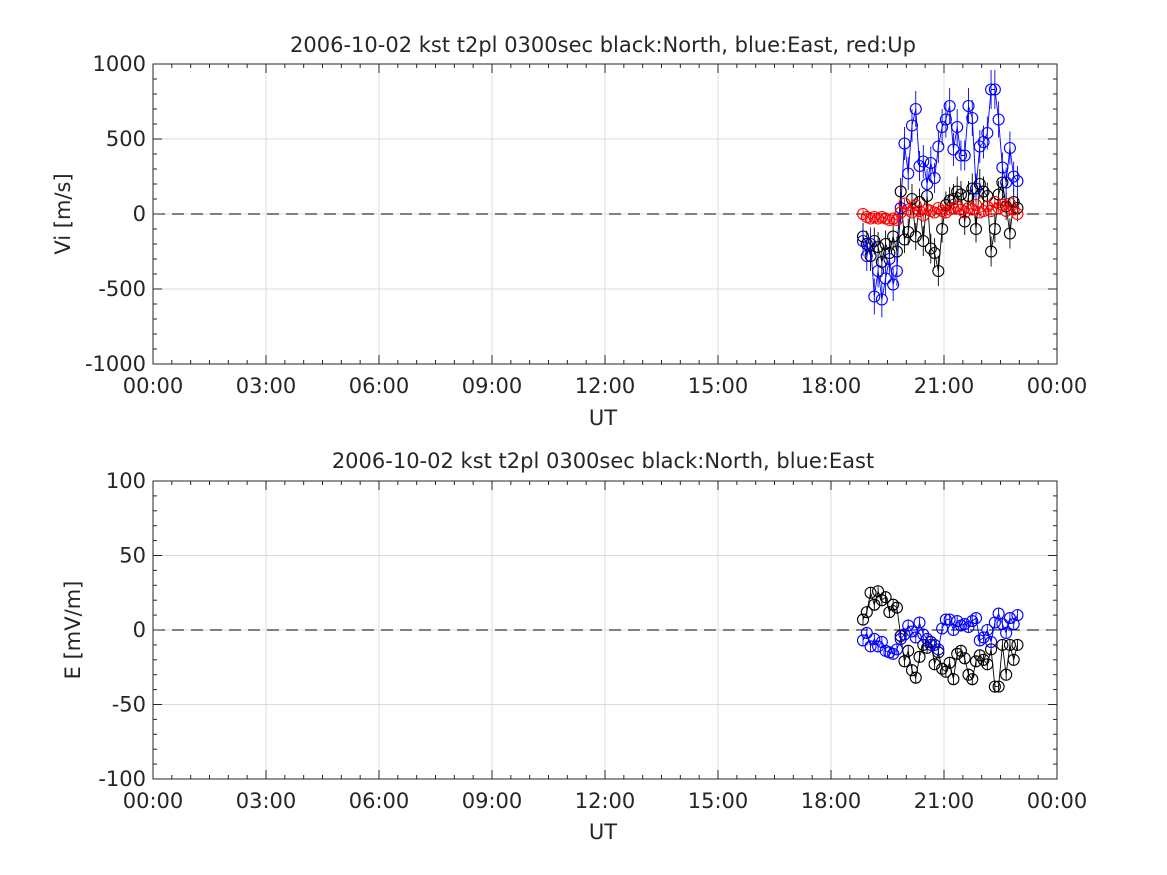 Image resolution: width=1167 pixels, height=875 pixels. What do you see at coordinates (73, 630) in the screenshot?
I see `electric-field-panel-ylabel: E [mV/m]` at bounding box center [73, 630].